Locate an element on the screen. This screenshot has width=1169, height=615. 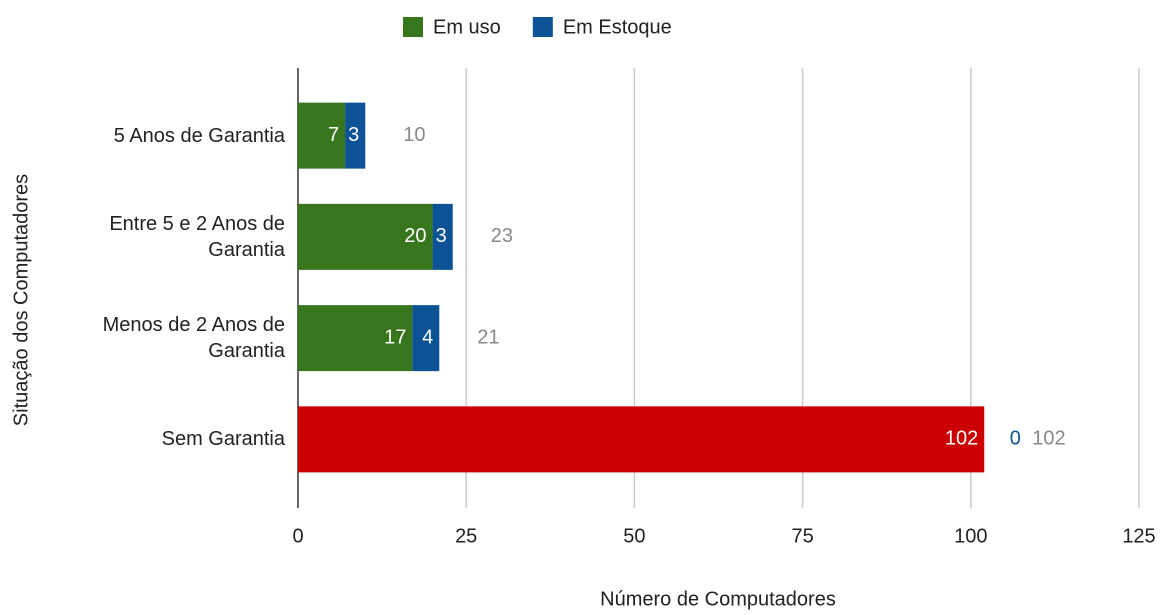
total-label: 10 is located at coordinates (414, 135).